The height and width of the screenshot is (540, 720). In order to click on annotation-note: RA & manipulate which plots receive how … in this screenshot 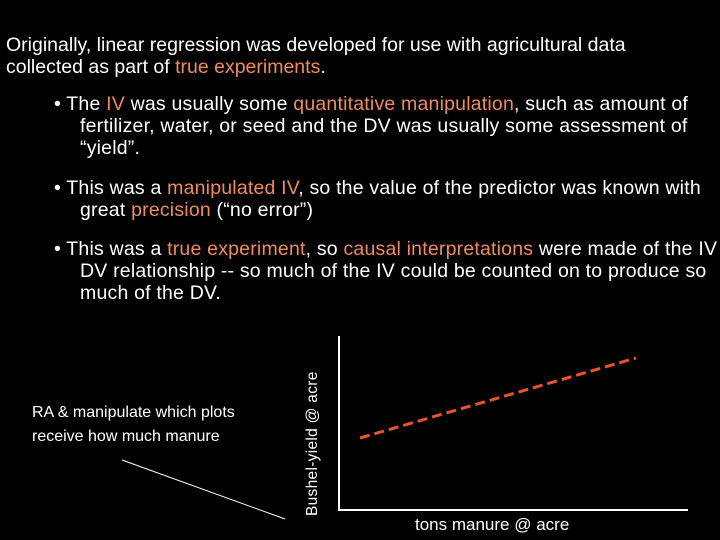, I will do `click(133, 424)`.